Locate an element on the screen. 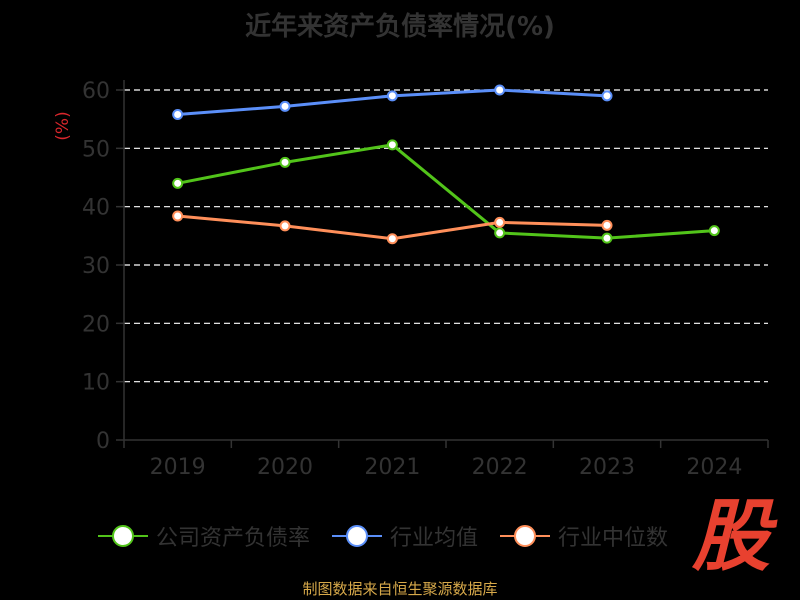  legend-item-company: 公司资产负债率 is located at coordinates (204, 536).